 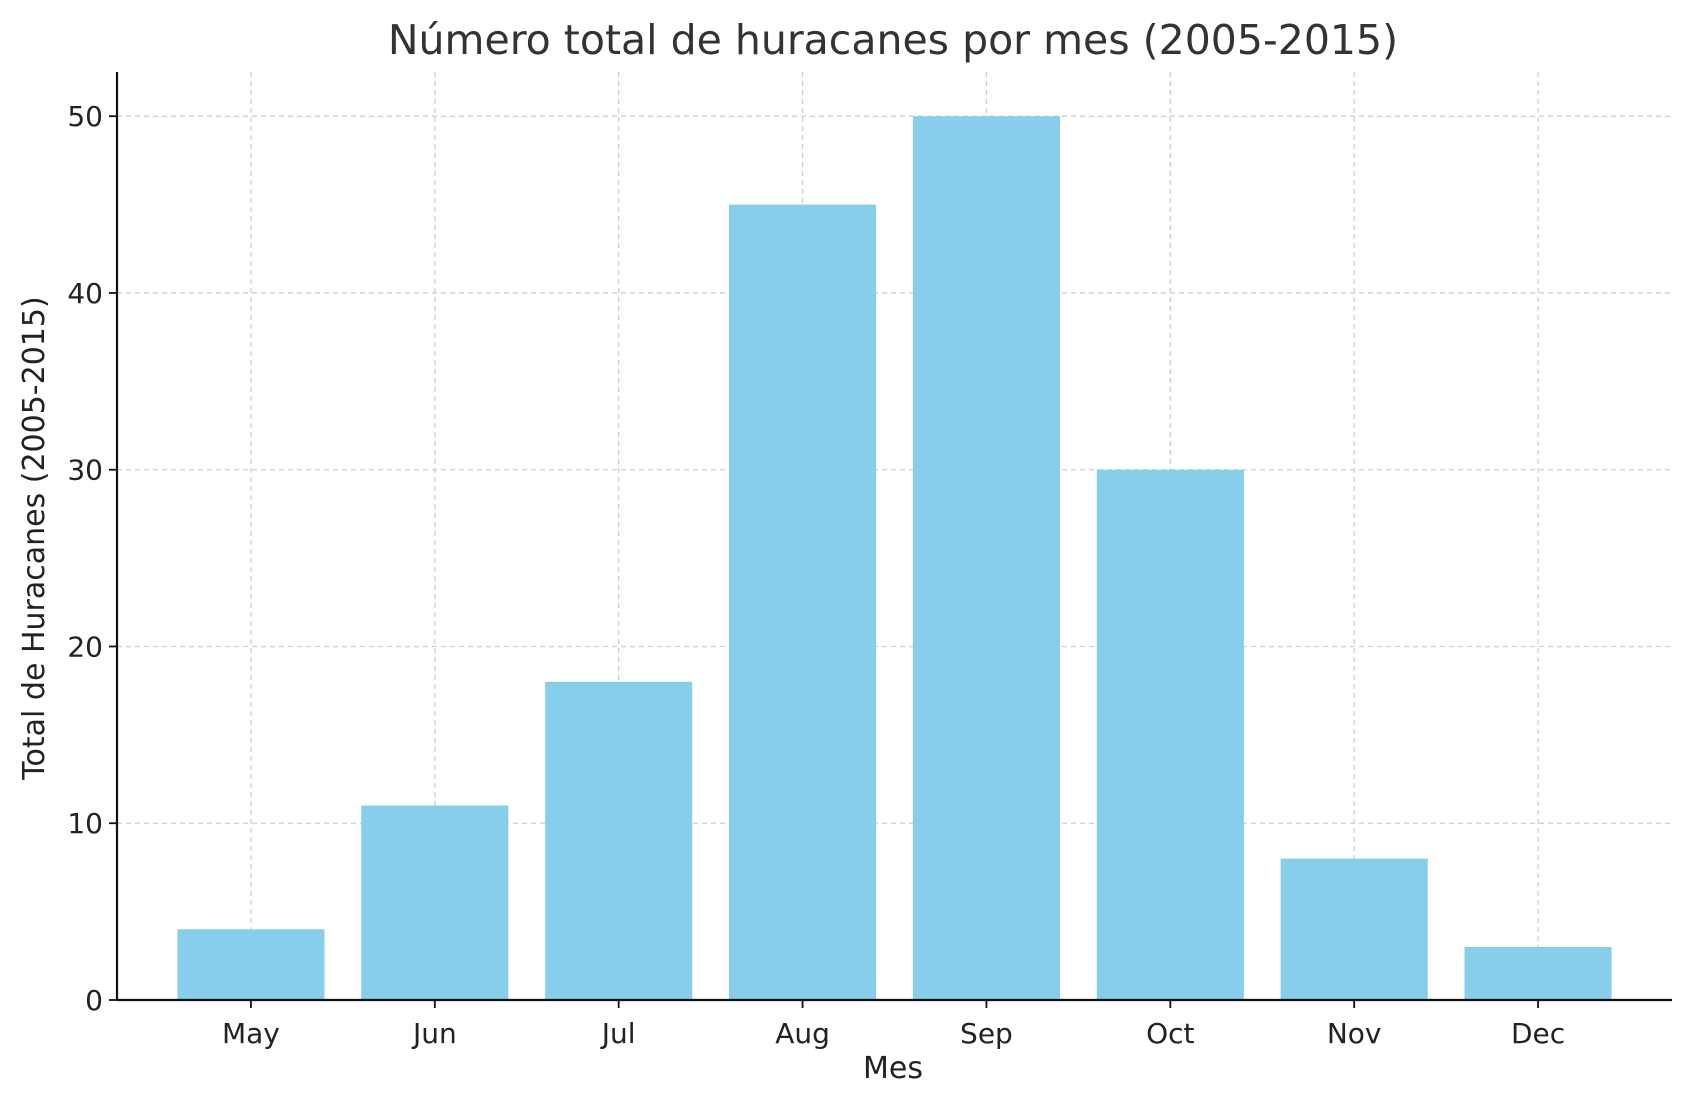 What do you see at coordinates (1170, 1033) in the screenshot?
I see `x-tick-label: Oct` at bounding box center [1170, 1033].